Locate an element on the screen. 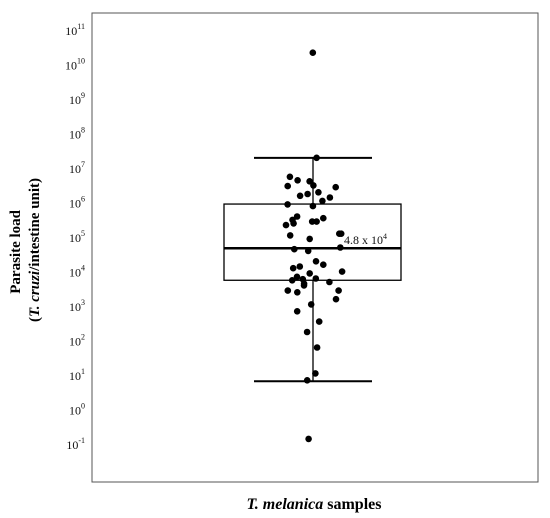  y-tick-label: 10⁴ is located at coordinates (77, 272).